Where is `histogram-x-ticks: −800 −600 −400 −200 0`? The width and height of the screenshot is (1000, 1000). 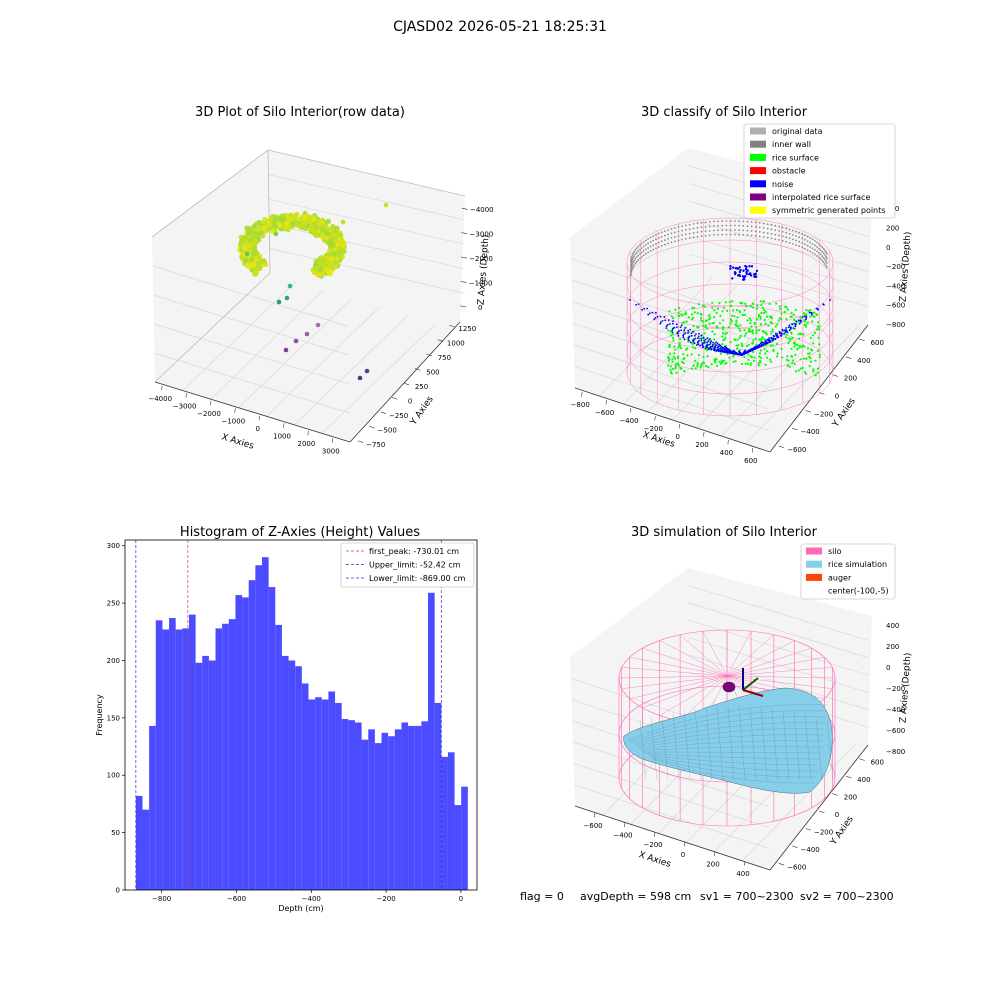
histogram-x-ticks: −800 −600 −400 −200 0 is located at coordinates (307, 896).